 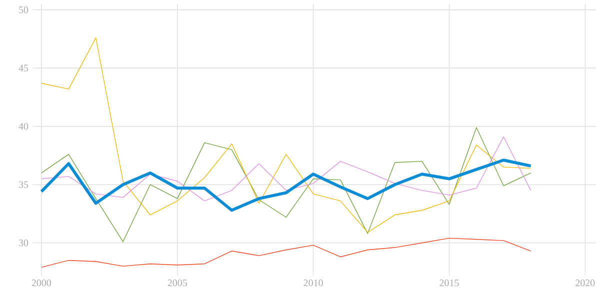 I want to click on x-tick-label: 2000, so click(x=42, y=283).